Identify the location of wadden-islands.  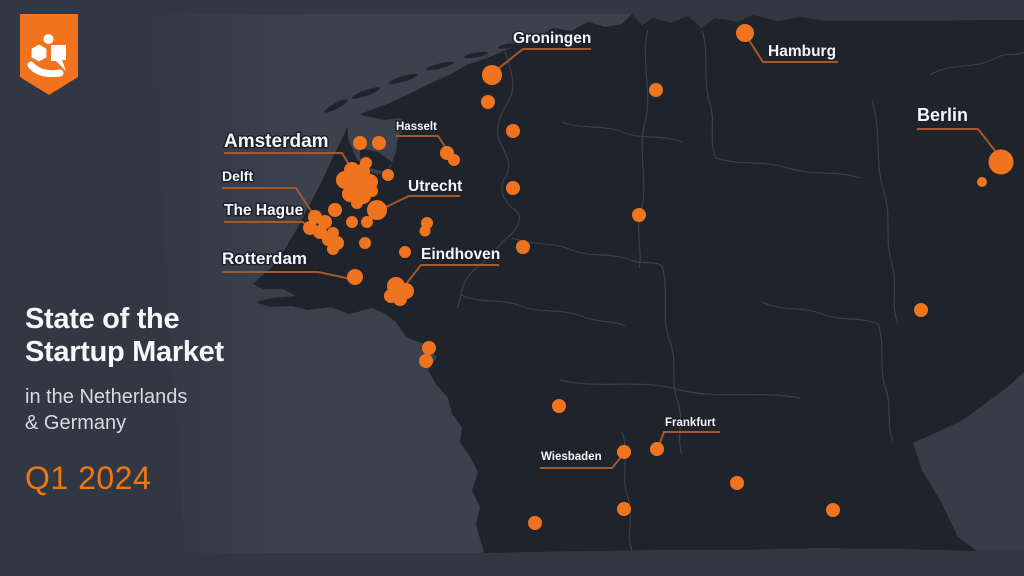
(437, 74).